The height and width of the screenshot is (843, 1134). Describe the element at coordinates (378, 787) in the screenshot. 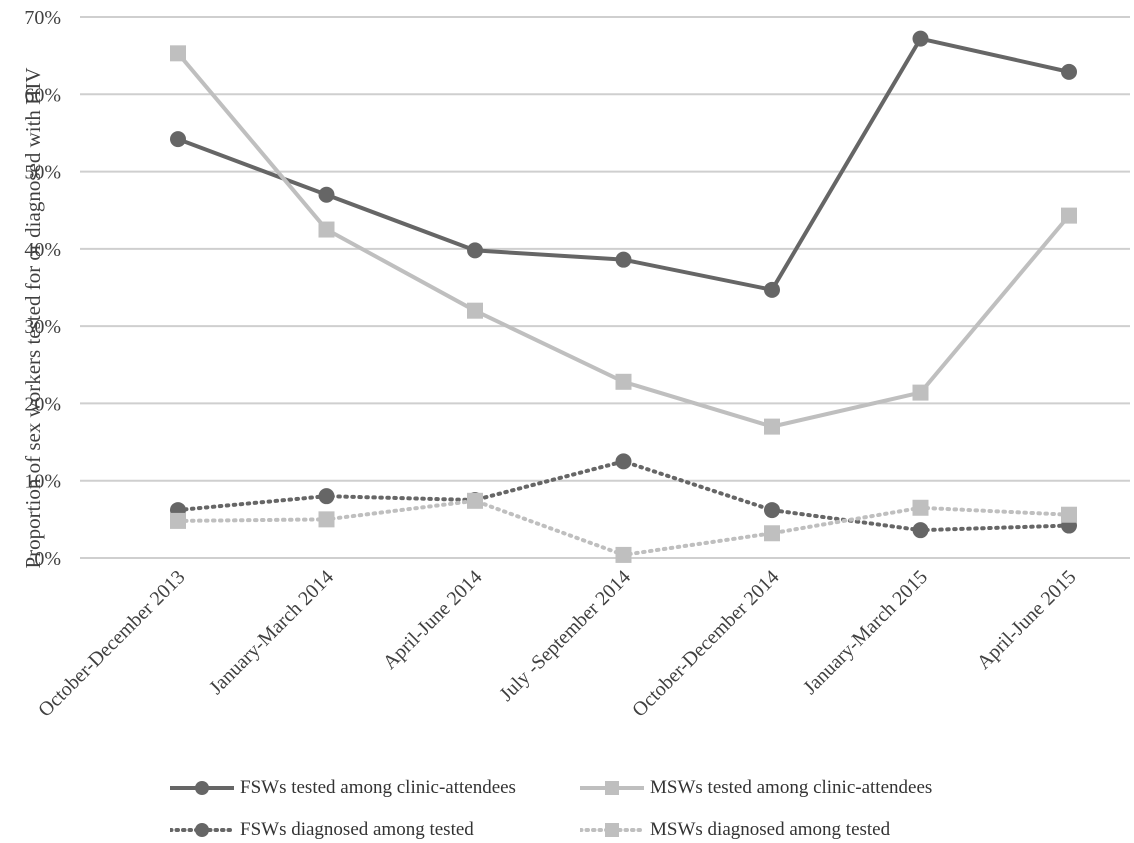

I see `legend-label-fsw-tested: FSWs tested among clinic-attendees` at that location.